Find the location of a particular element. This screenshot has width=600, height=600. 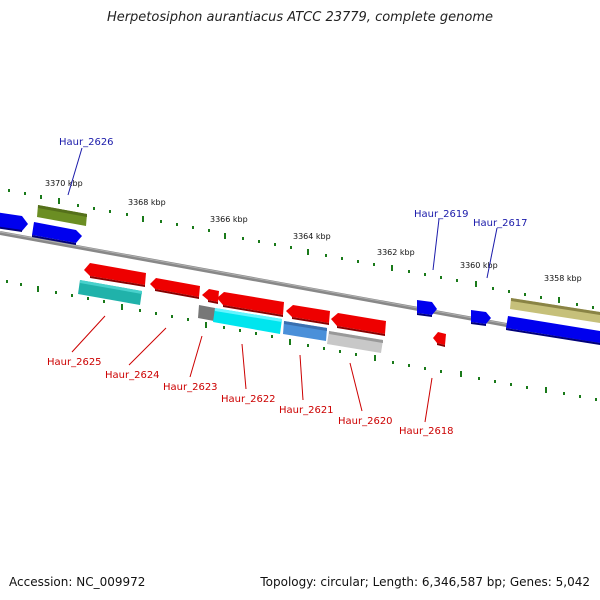

gene-label: Haur_2618 is located at coordinates (426, 431).